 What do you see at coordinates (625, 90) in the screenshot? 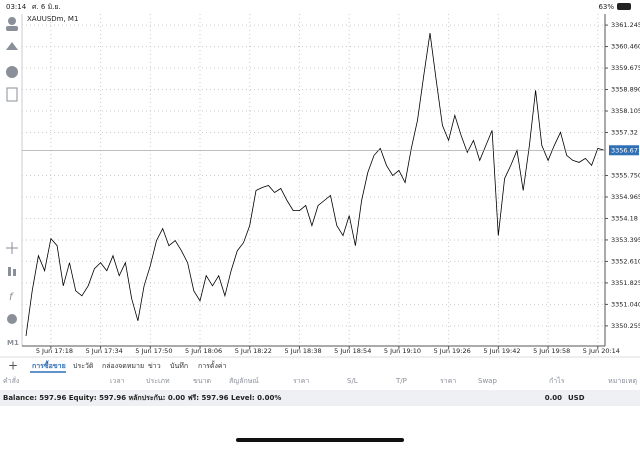
I see `y-tick-label: 3358.890` at bounding box center [625, 90].